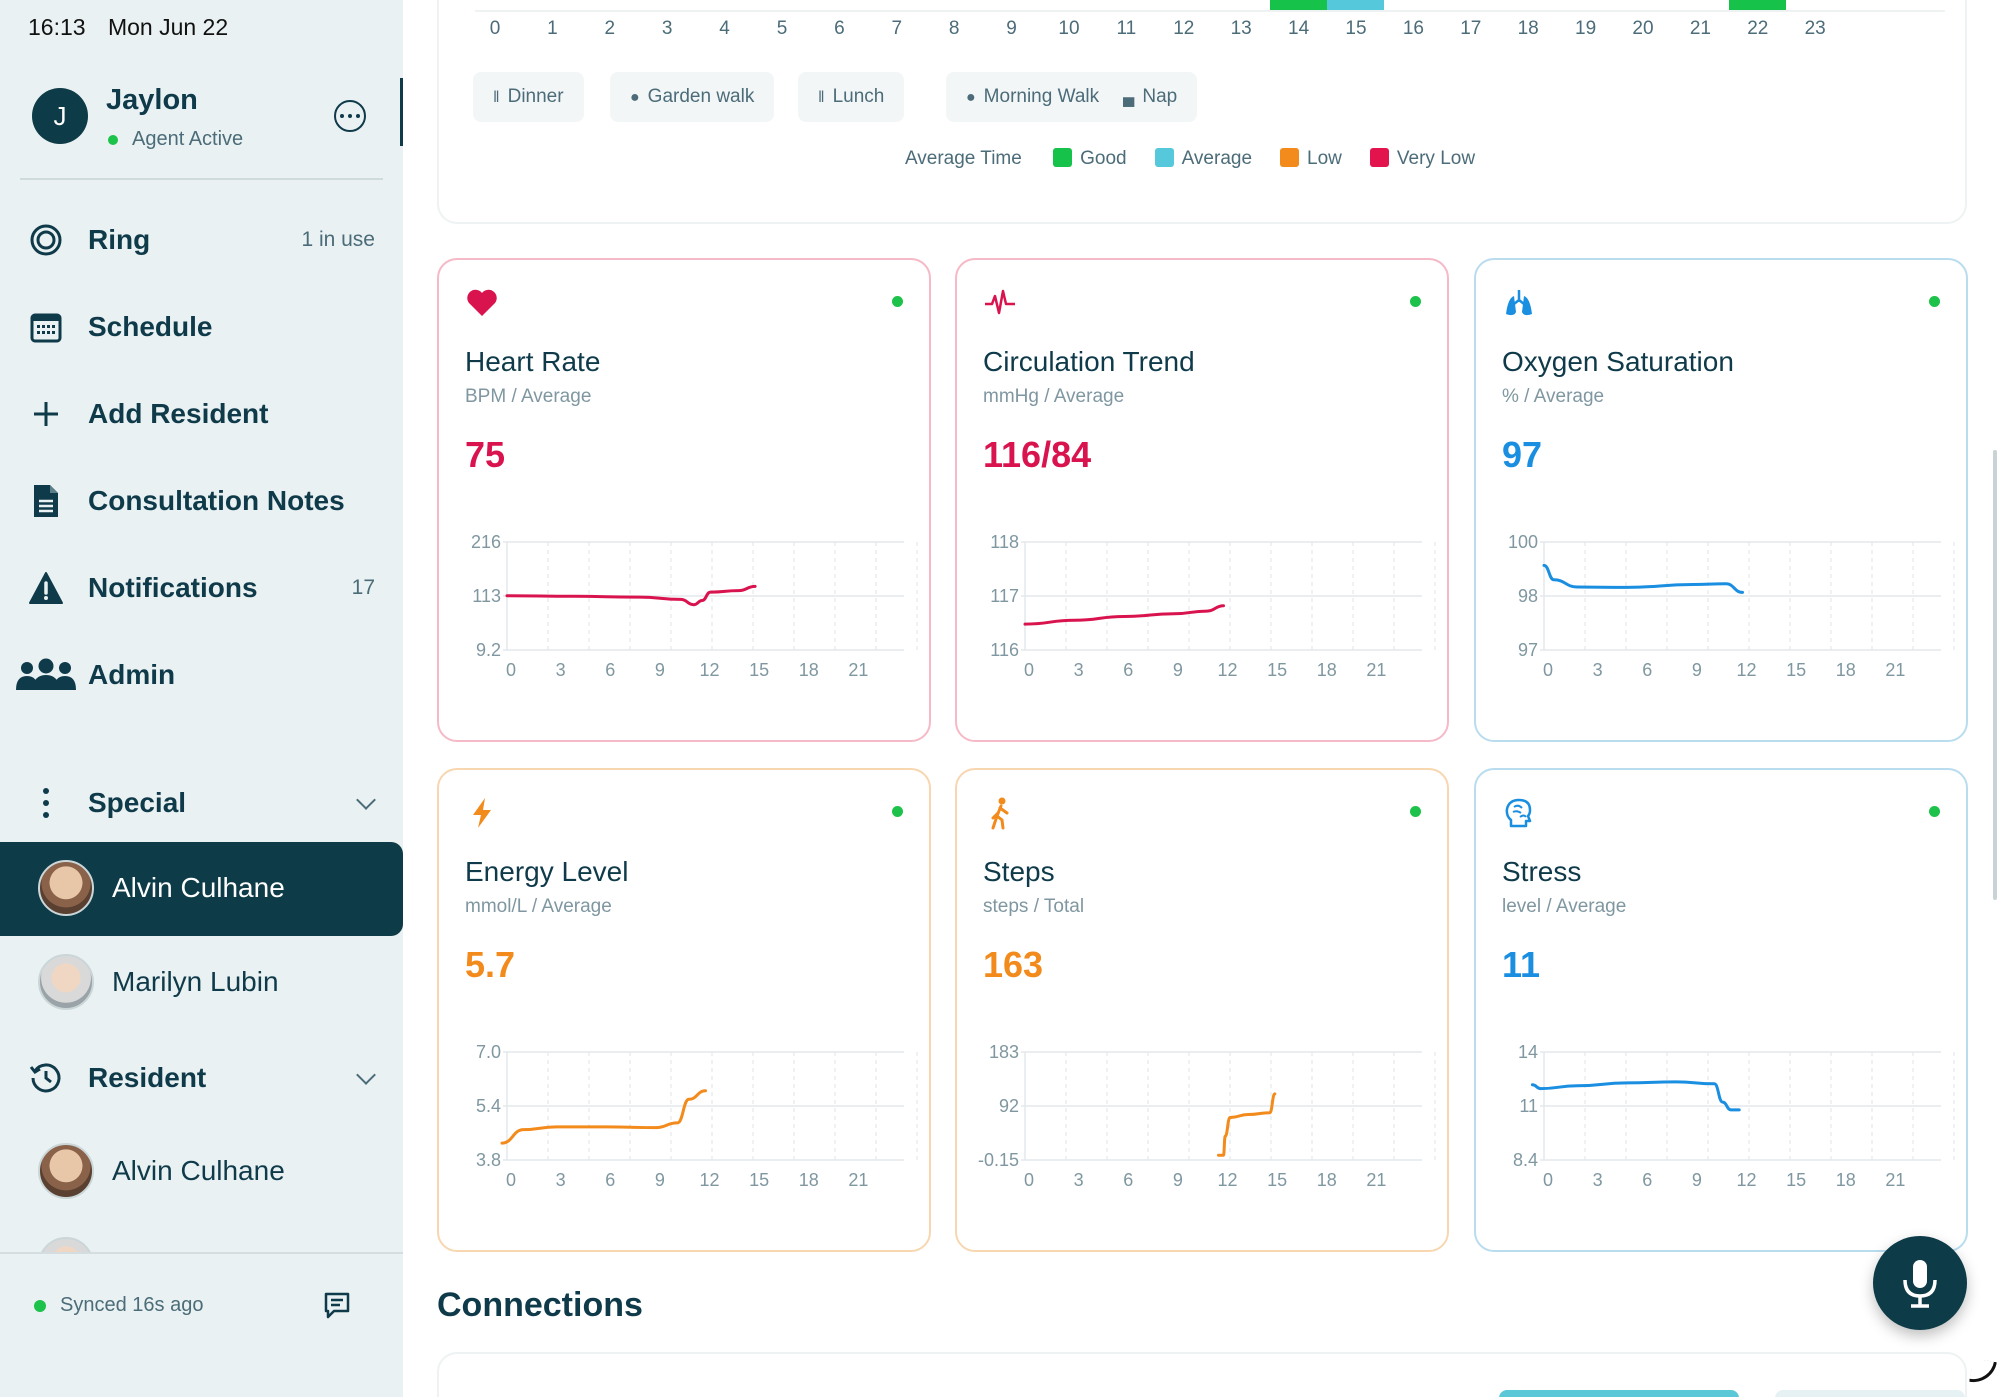 The height and width of the screenshot is (1397, 2000). I want to click on y-tick-label: 216, so click(486, 542).